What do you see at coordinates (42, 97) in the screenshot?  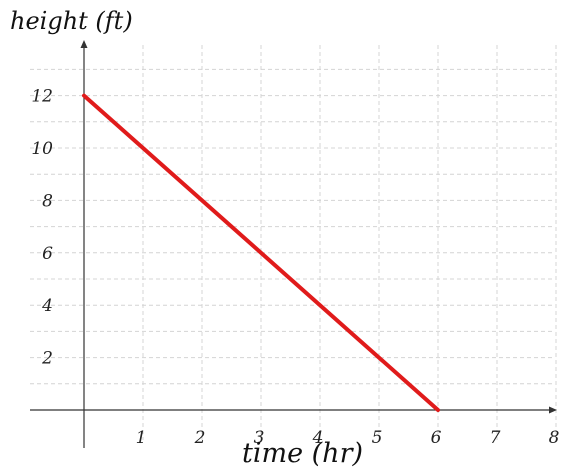 I see `y-tick-label: 12` at bounding box center [42, 97].